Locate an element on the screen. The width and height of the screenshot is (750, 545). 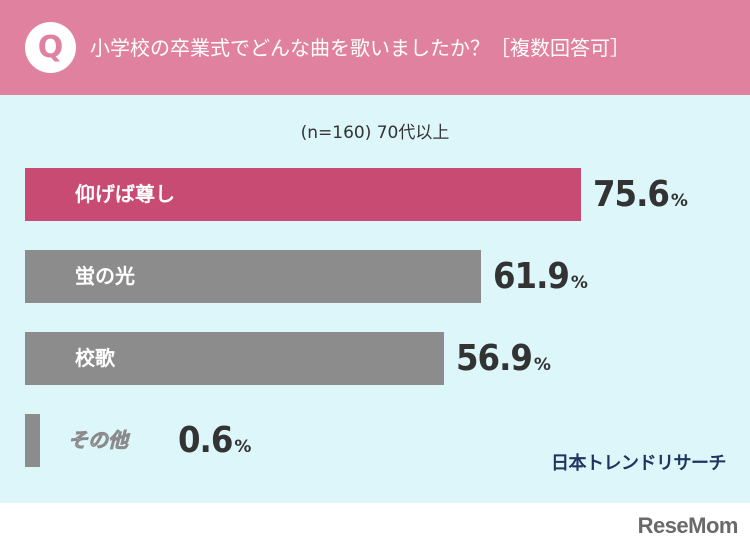
bar-value-2: 56.9% is located at coordinates (503, 358).